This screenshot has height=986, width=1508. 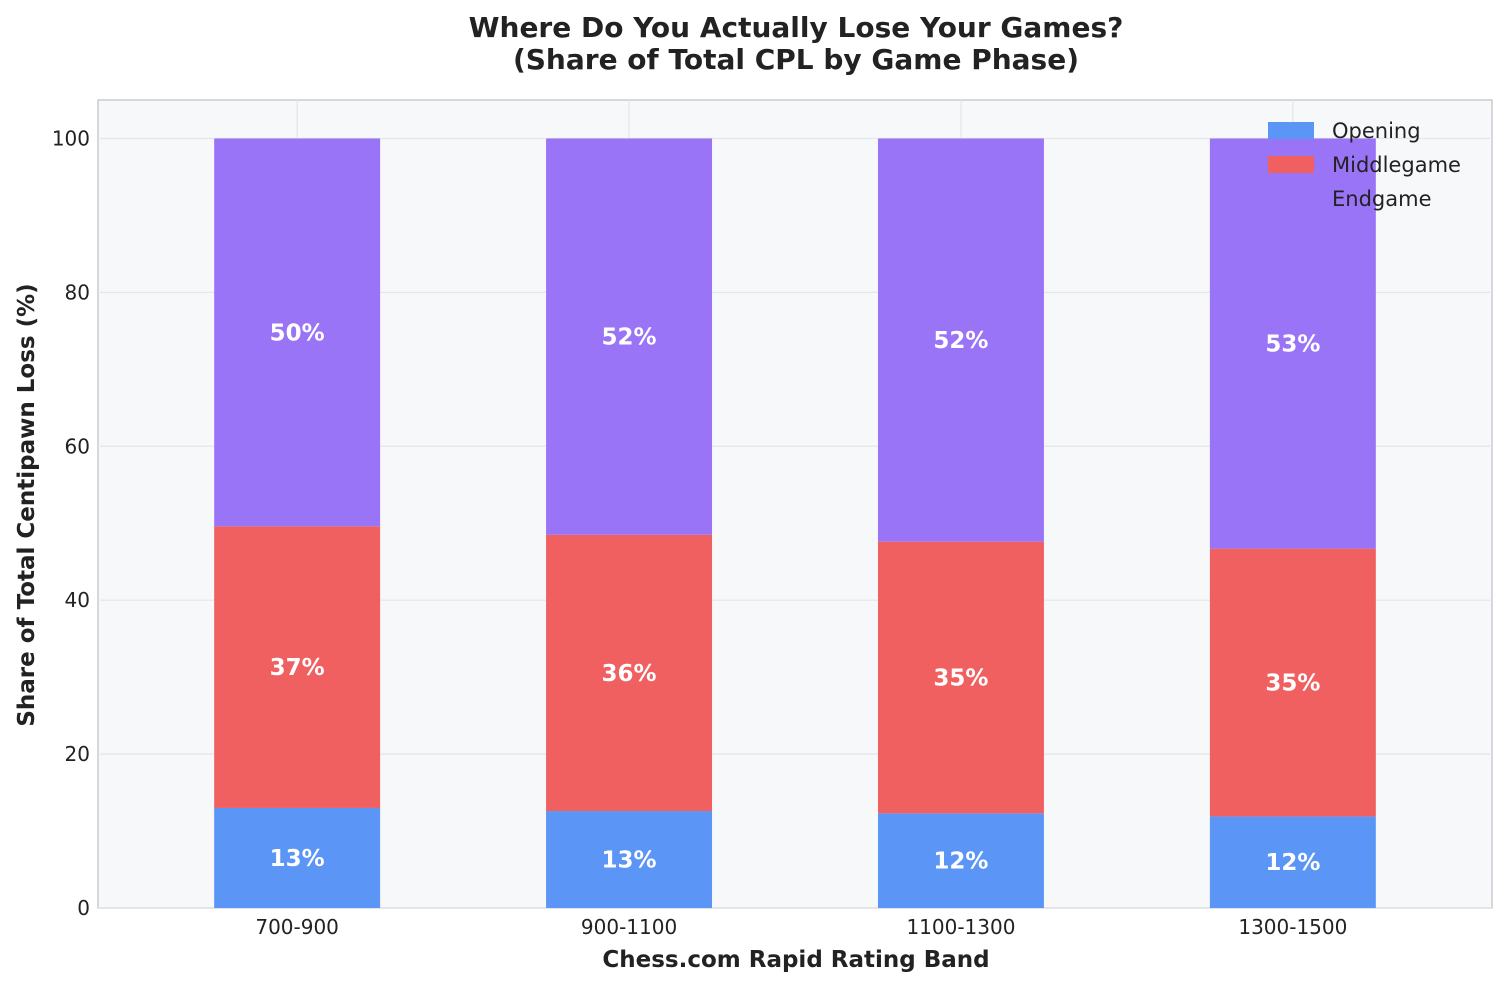 I want to click on chart-title: Where Do You Actually Lose Your Games?, so click(x=796, y=27).